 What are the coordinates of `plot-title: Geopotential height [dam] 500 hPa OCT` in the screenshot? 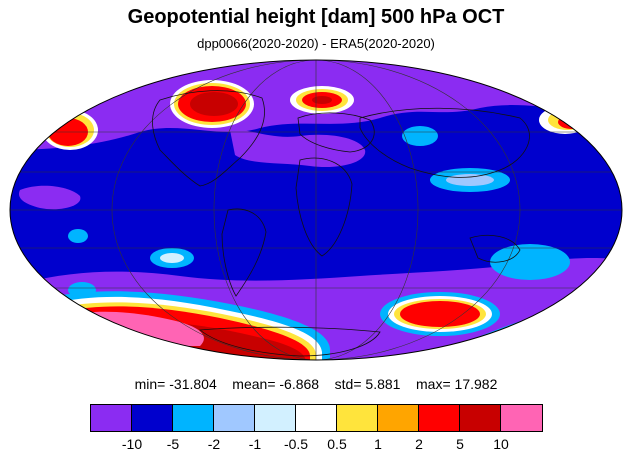 It's located at (316, 17).